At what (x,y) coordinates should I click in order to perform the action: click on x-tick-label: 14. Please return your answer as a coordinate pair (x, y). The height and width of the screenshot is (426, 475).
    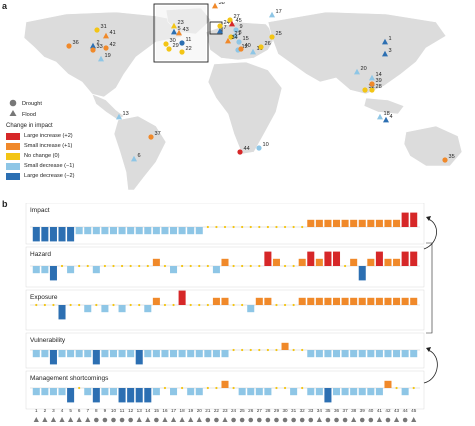
    Looking at the image, I should click on (148, 410).